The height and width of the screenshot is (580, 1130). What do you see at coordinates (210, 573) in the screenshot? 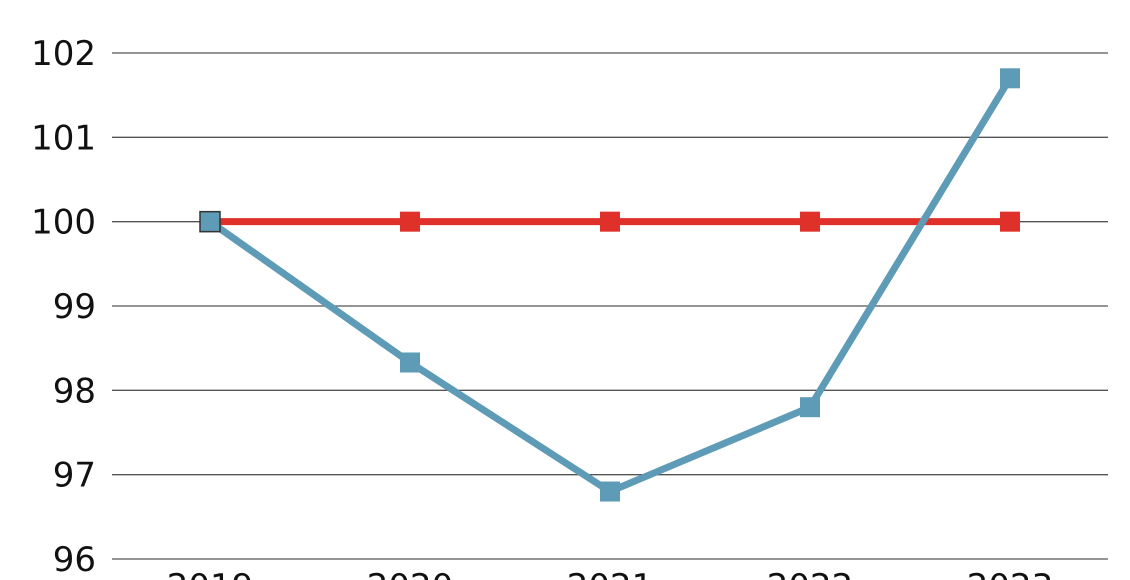
I see `x-tick-label: 2019` at bounding box center [210, 573].